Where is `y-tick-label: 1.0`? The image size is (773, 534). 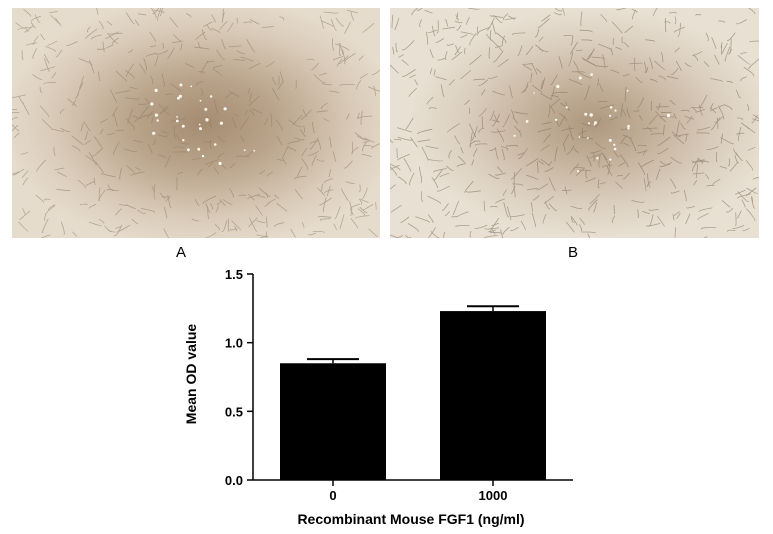 y-tick-label: 1.0 is located at coordinates (234, 343).